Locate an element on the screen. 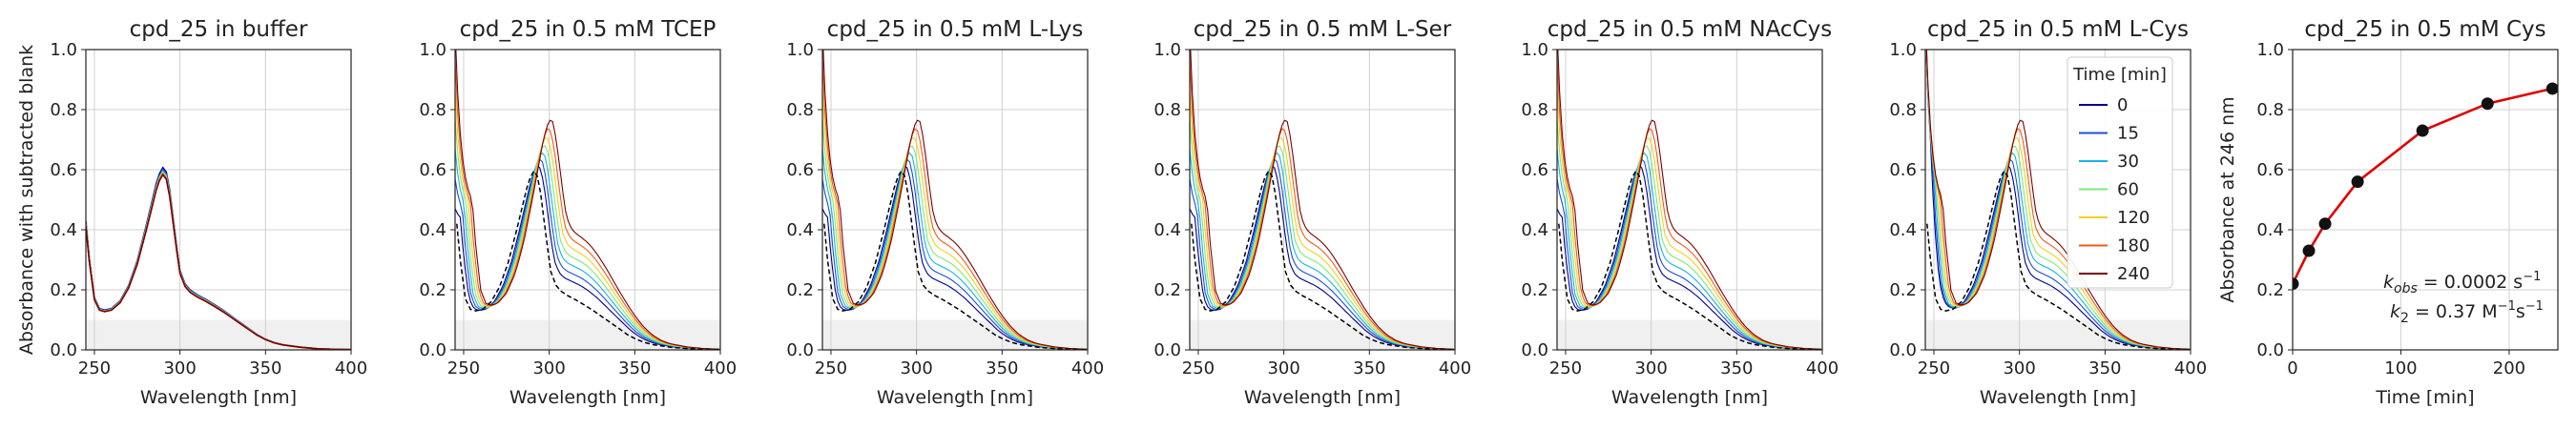  legend: Time [min] 0 15 30 60 120 180 240 is located at coordinates (2120, 172).